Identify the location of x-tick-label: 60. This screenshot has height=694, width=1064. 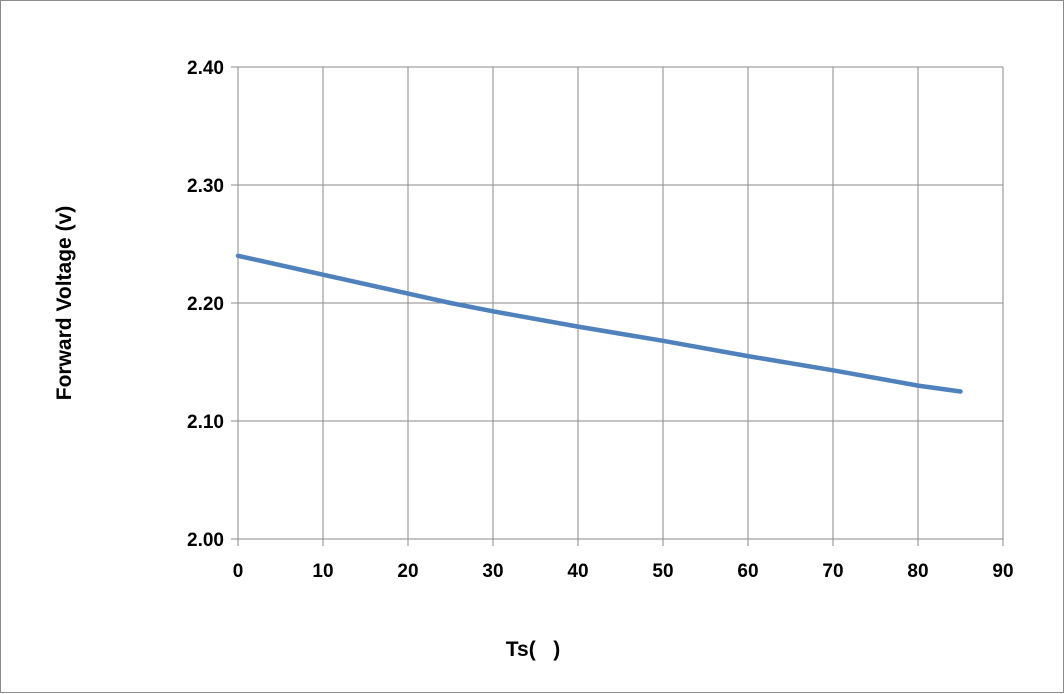
(747, 571).